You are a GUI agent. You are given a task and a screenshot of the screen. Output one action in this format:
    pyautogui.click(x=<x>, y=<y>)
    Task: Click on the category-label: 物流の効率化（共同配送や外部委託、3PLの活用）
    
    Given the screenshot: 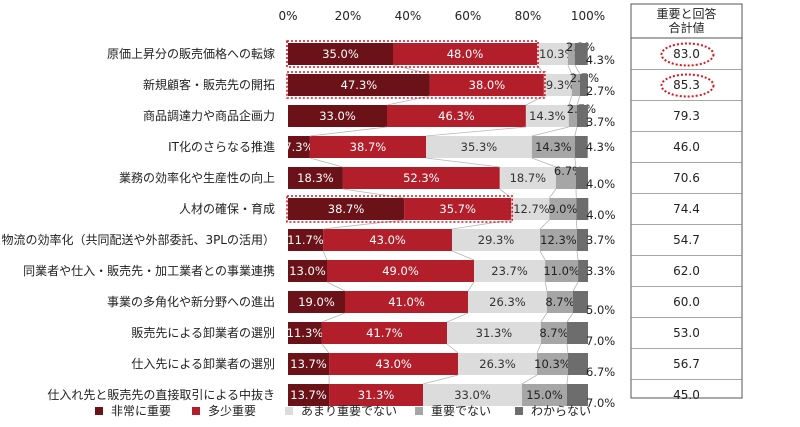 What is the action you would take?
    pyautogui.click(x=138, y=239)
    